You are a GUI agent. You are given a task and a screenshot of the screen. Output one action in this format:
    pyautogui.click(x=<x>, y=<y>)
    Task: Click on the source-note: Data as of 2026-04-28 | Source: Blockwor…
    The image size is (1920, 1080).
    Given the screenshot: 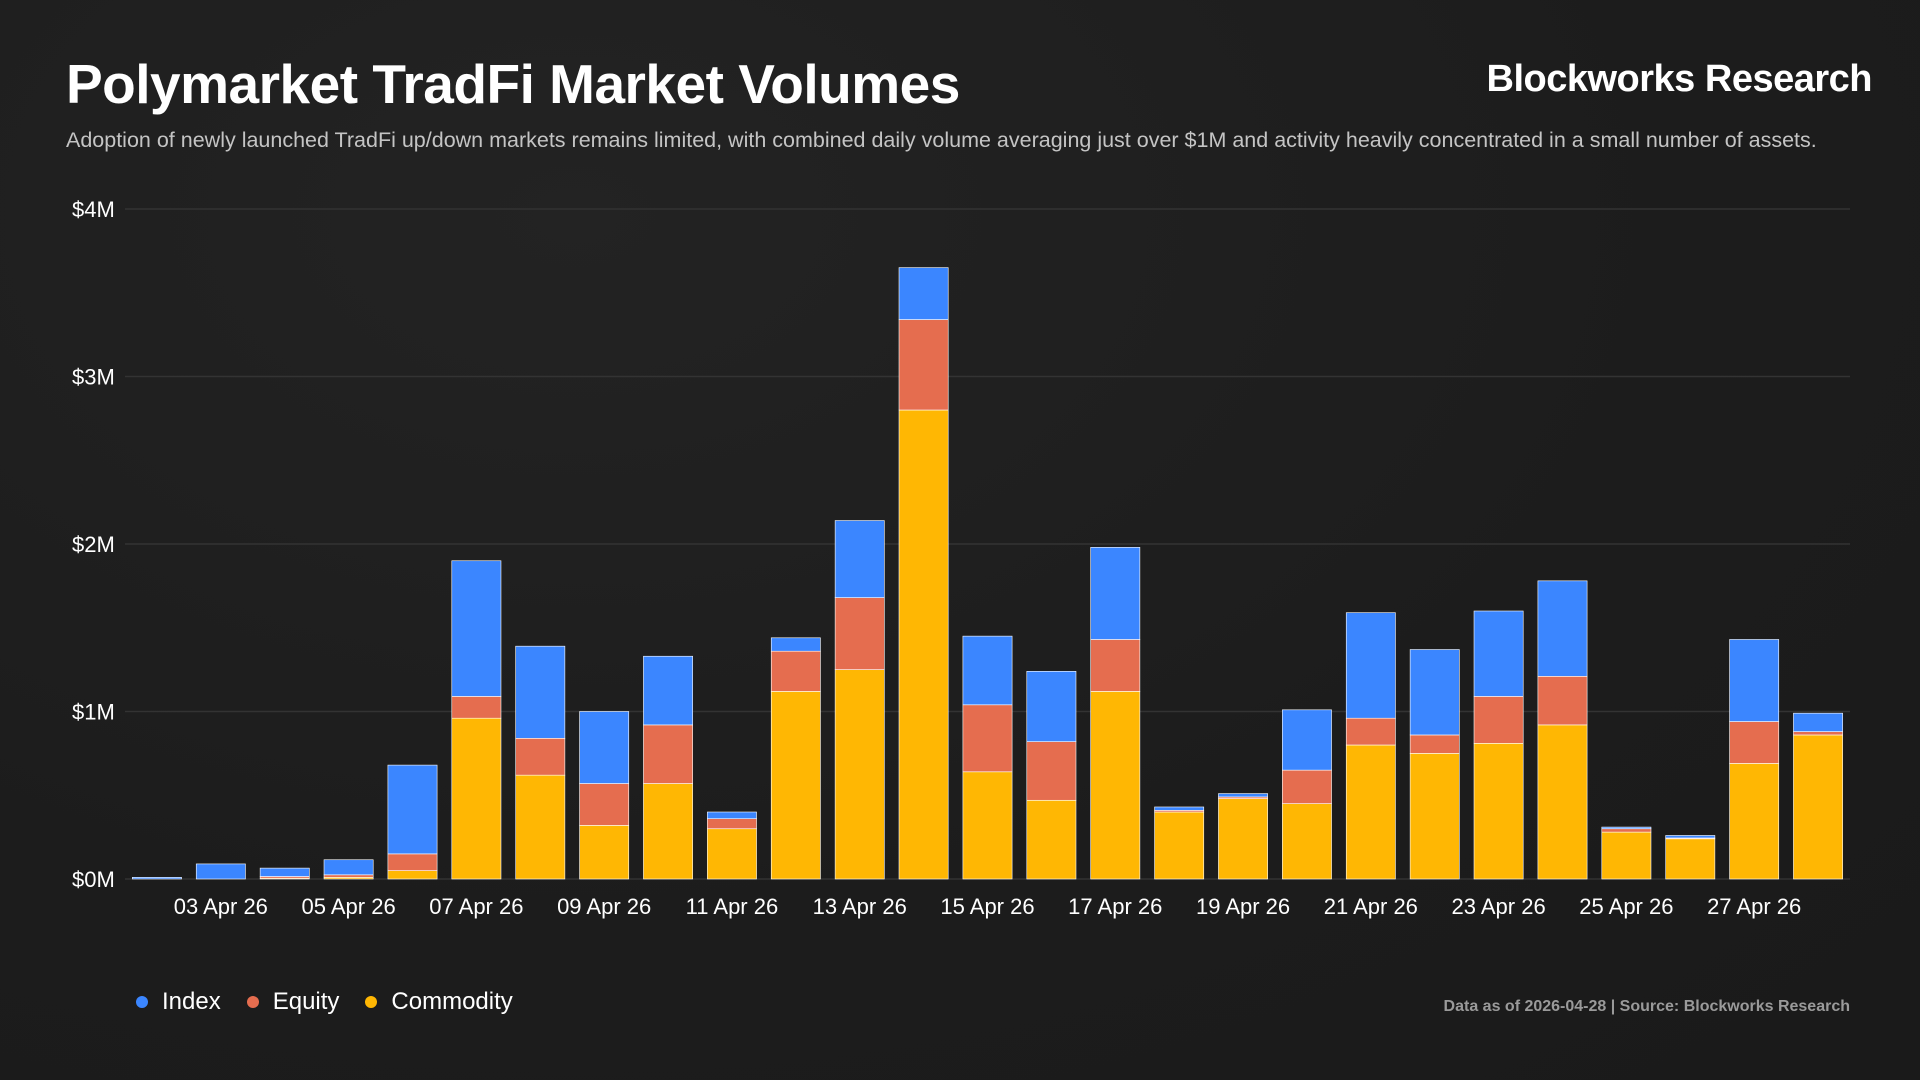 What is the action you would take?
    pyautogui.click(x=1646, y=1006)
    